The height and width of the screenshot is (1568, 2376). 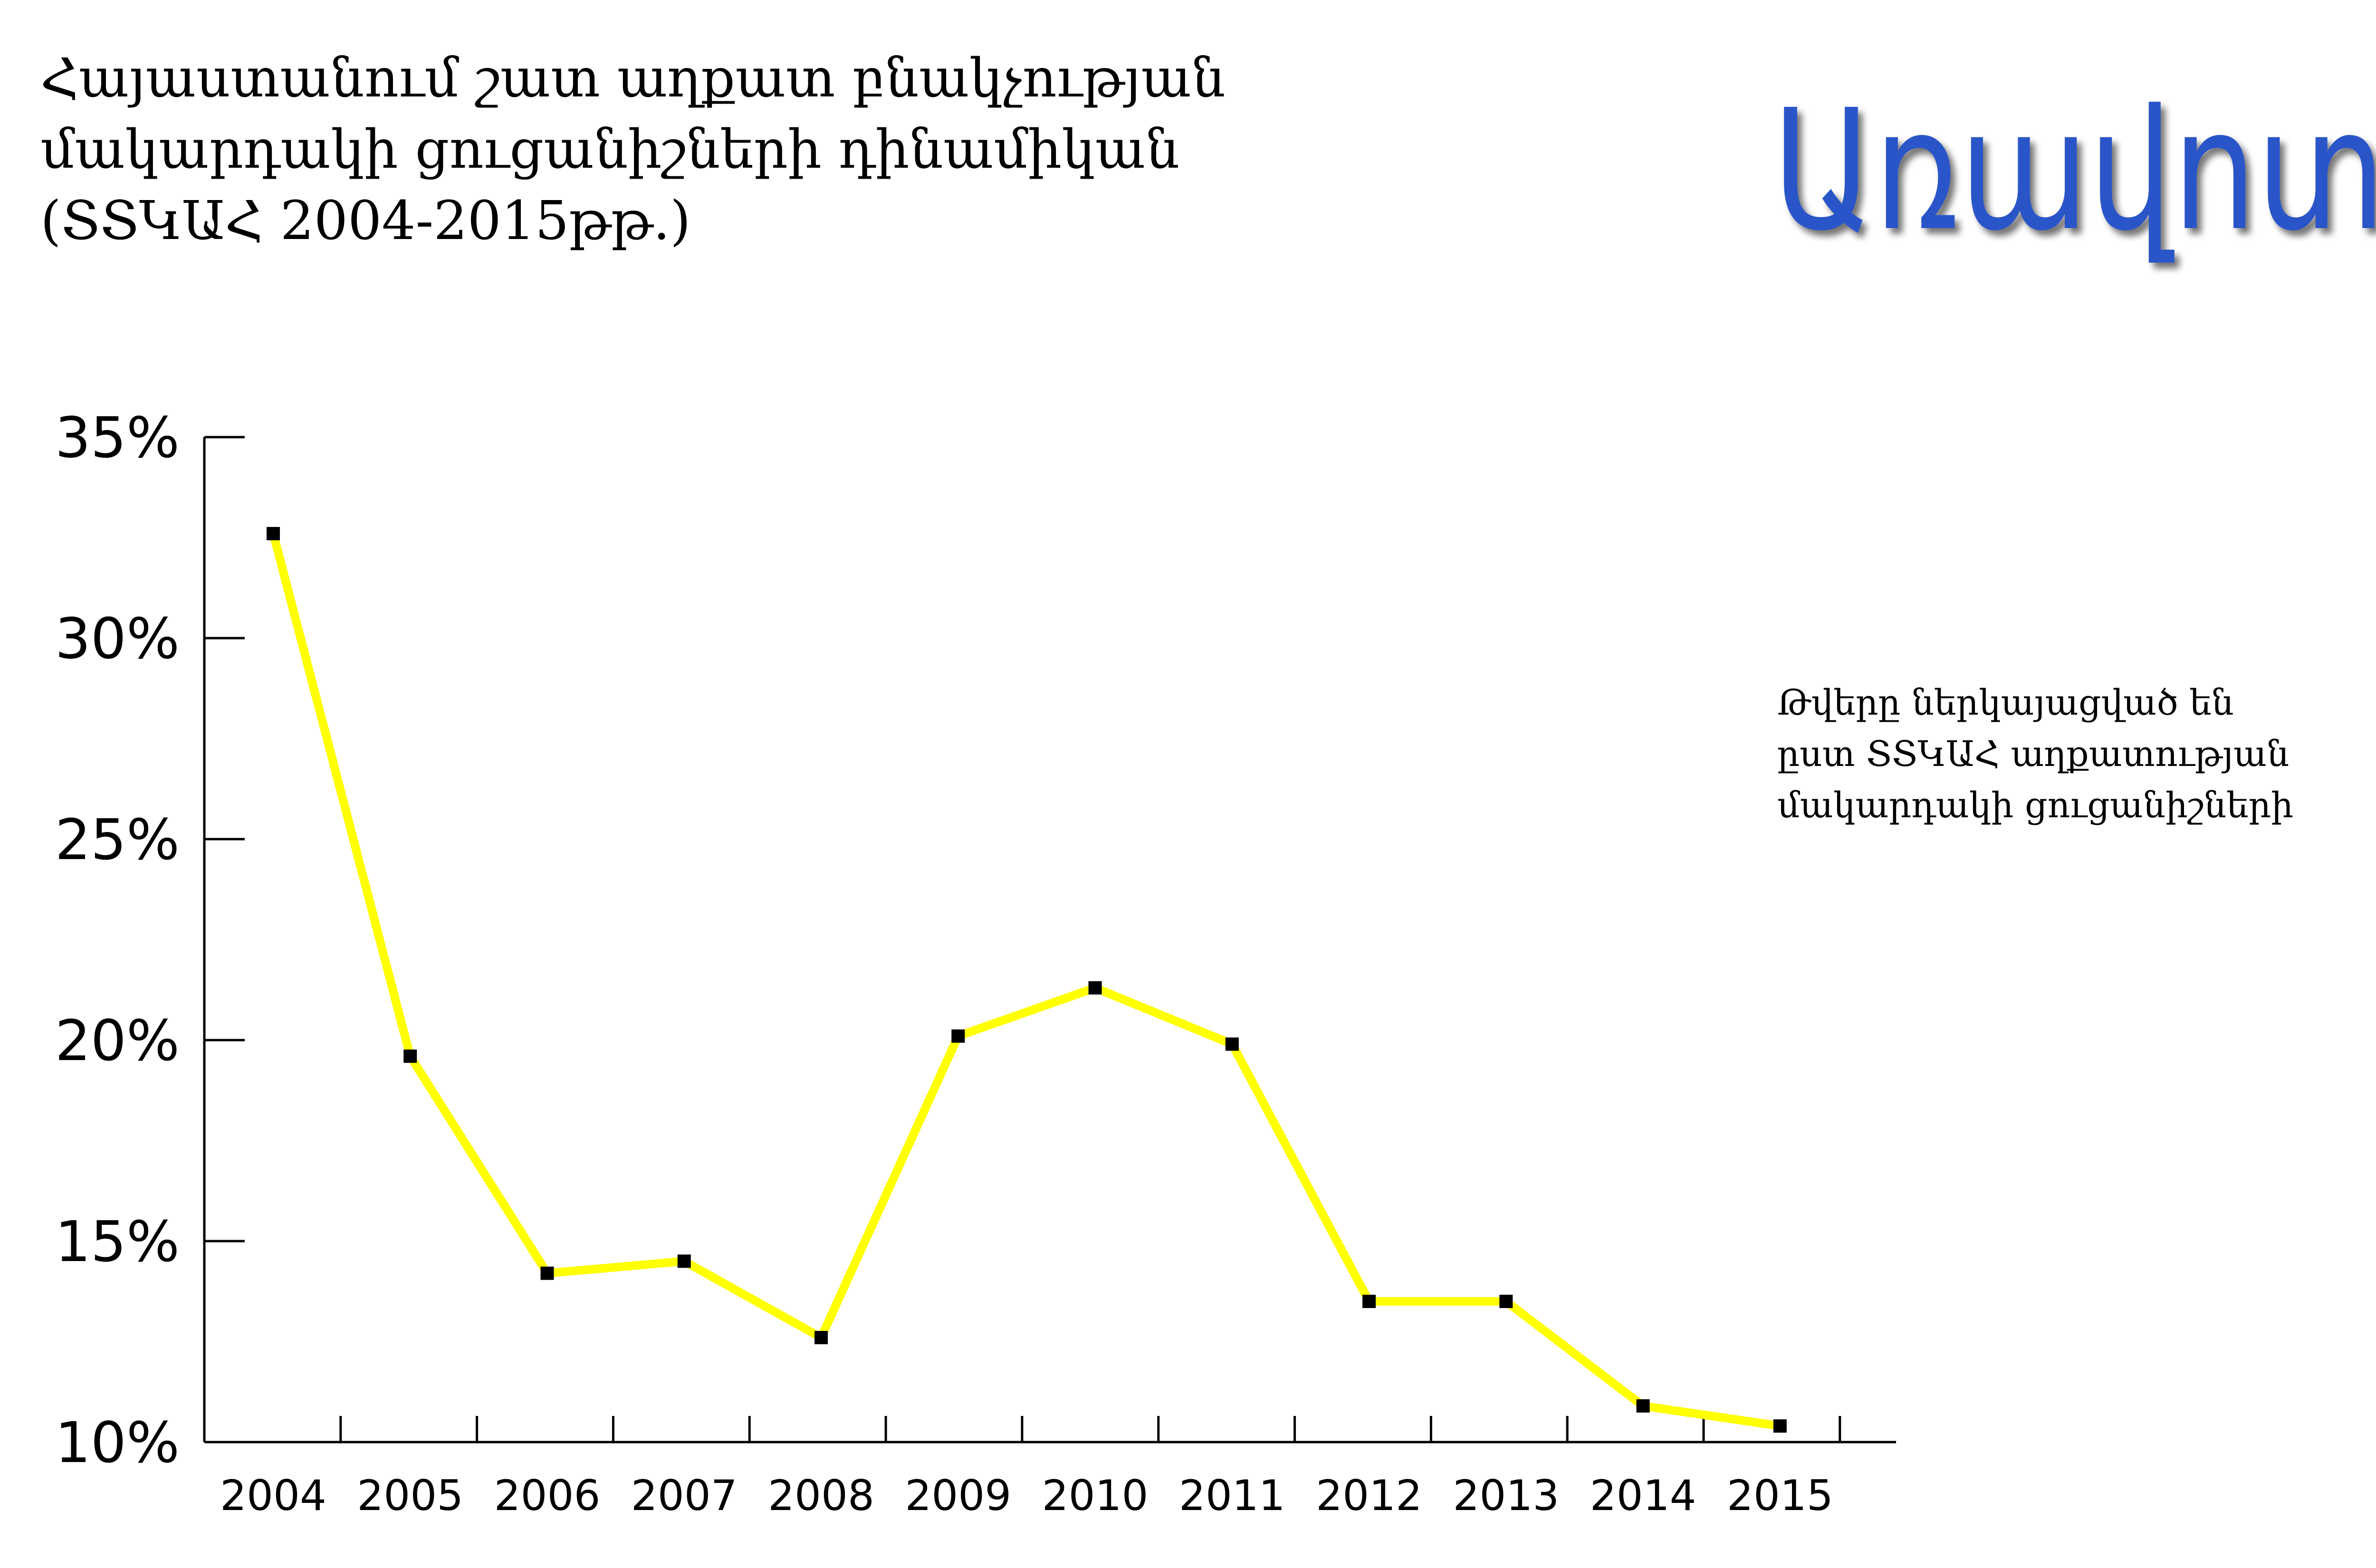 I want to click on chart-title-line-1: Հայաստանում շատ աղքատ բնակչության, so click(x=633, y=79).